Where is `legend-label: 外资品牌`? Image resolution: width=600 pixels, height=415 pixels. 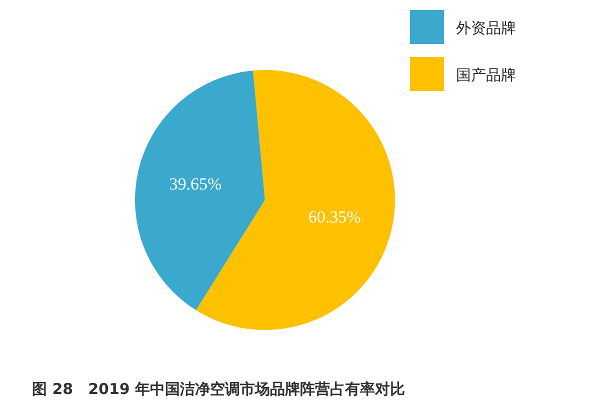 legend-label: 外资品牌 is located at coordinates (486, 28).